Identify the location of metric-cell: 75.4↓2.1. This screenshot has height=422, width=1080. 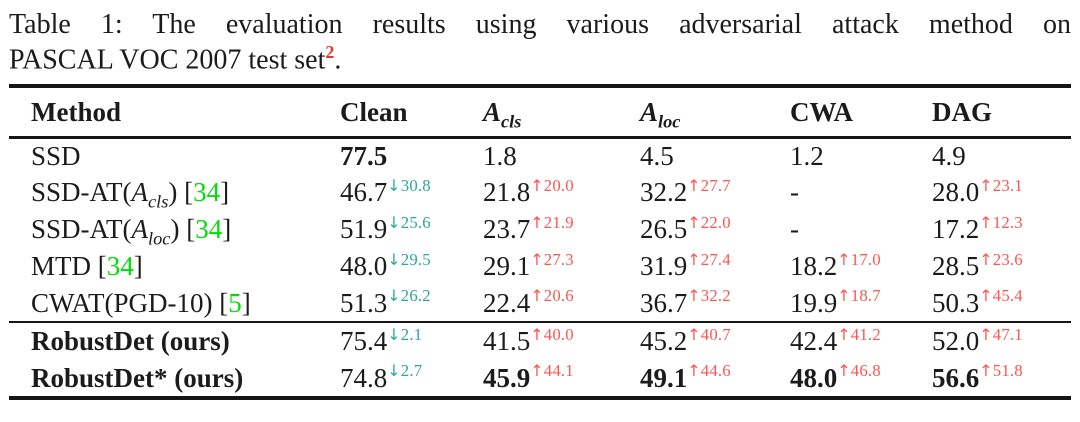
(411, 341).